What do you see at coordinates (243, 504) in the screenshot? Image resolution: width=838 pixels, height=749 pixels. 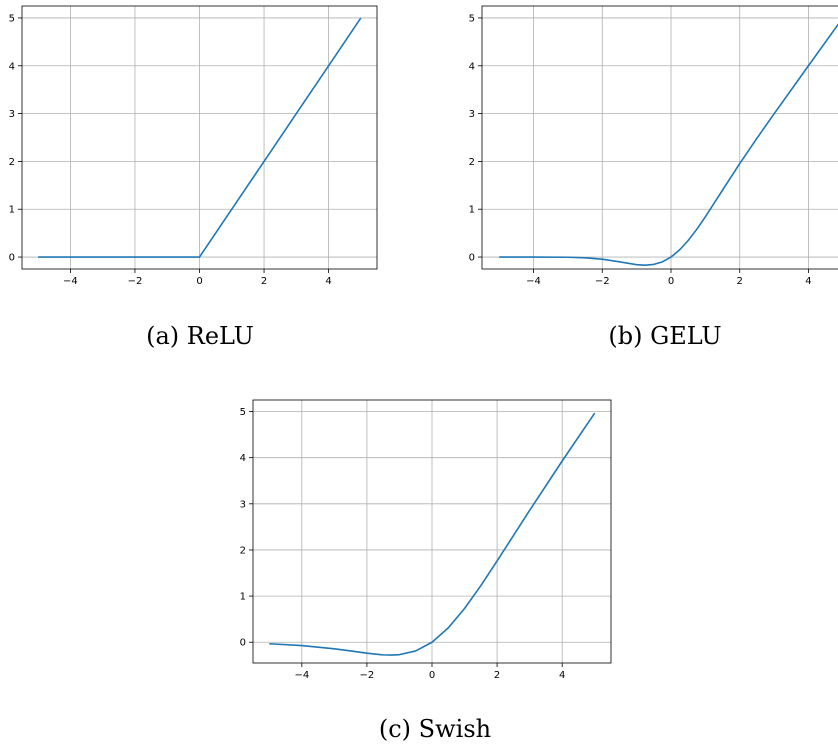 I see `swish-ytick-label: 3` at bounding box center [243, 504].